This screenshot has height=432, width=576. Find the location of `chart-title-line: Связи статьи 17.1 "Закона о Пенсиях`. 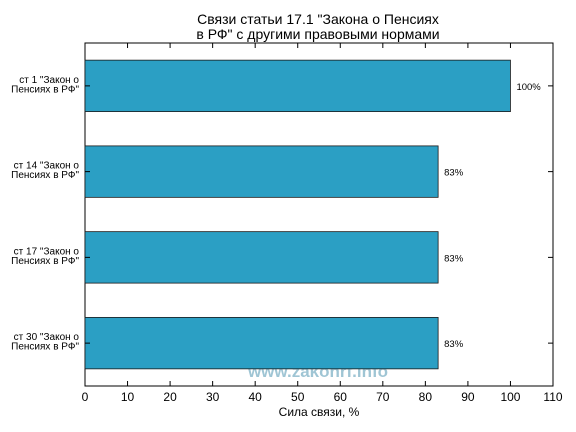

chart-title-line: Связи статьи 17.1 "Закона о Пенсиях is located at coordinates (318, 19).